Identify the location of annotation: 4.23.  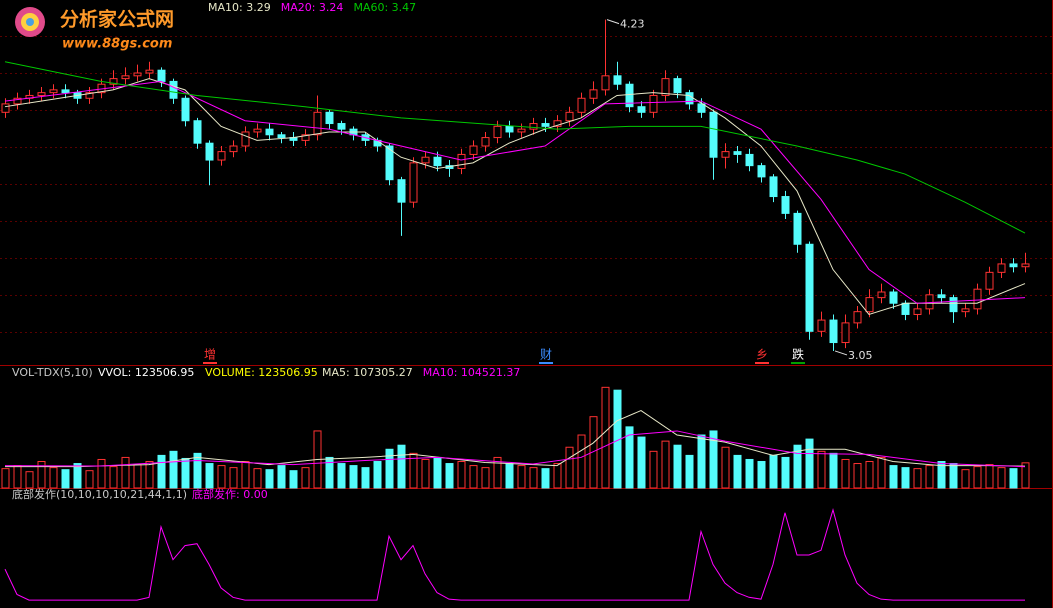
(632, 24).